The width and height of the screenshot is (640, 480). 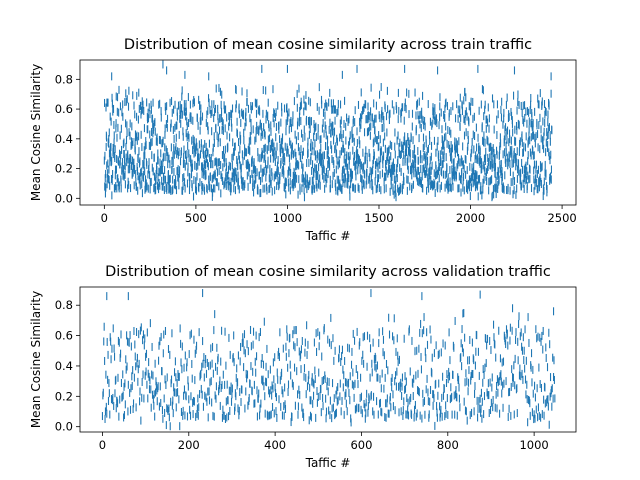 I want to click on validation-x-tick-label: 0, so click(x=102, y=445).